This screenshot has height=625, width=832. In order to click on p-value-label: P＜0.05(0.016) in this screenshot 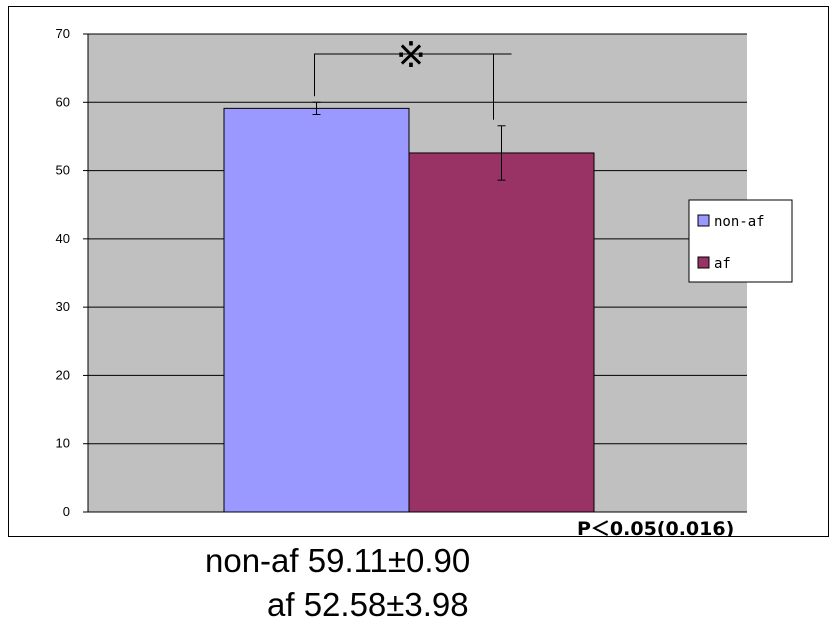, I will do `click(655, 527)`.